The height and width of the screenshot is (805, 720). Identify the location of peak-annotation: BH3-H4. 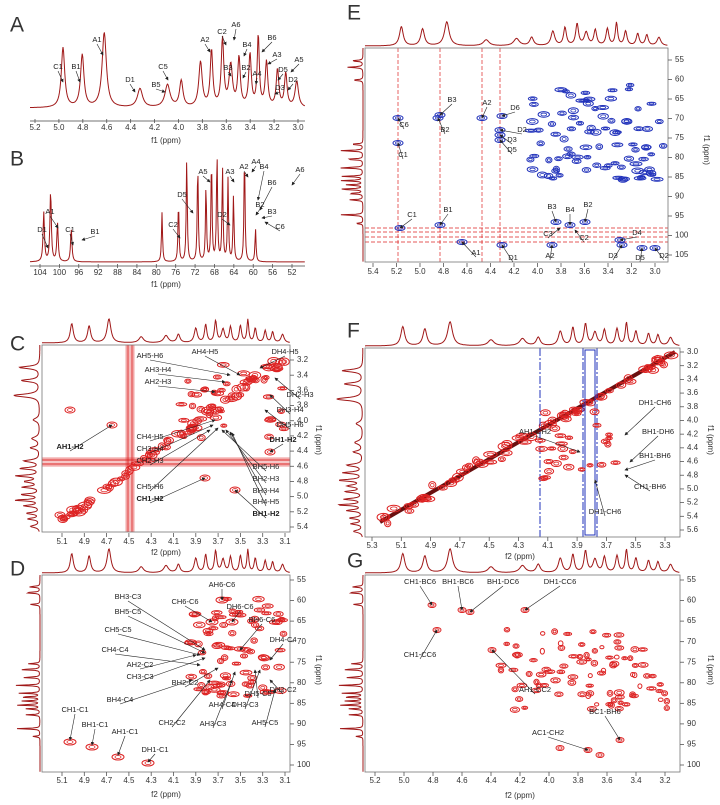
(266, 490).